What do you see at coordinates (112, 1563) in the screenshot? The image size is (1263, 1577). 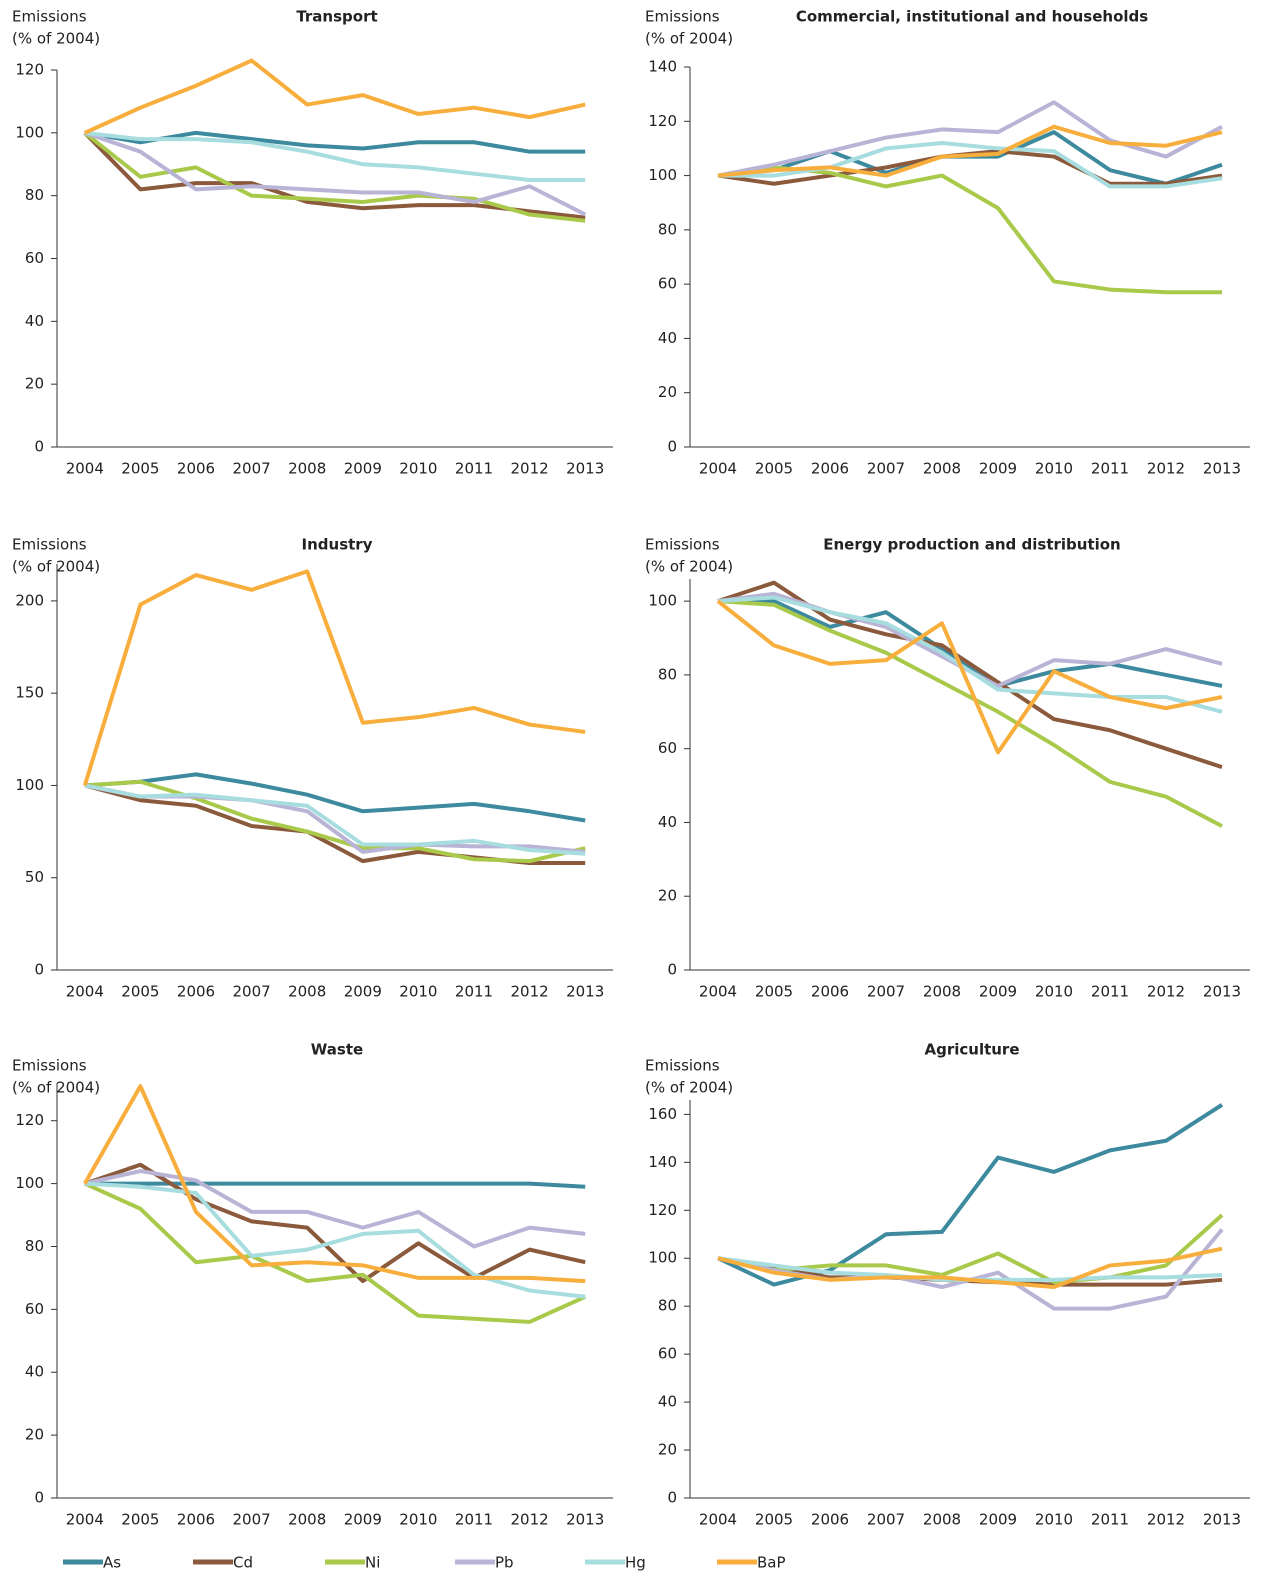 I see `legend-label: As` at bounding box center [112, 1563].